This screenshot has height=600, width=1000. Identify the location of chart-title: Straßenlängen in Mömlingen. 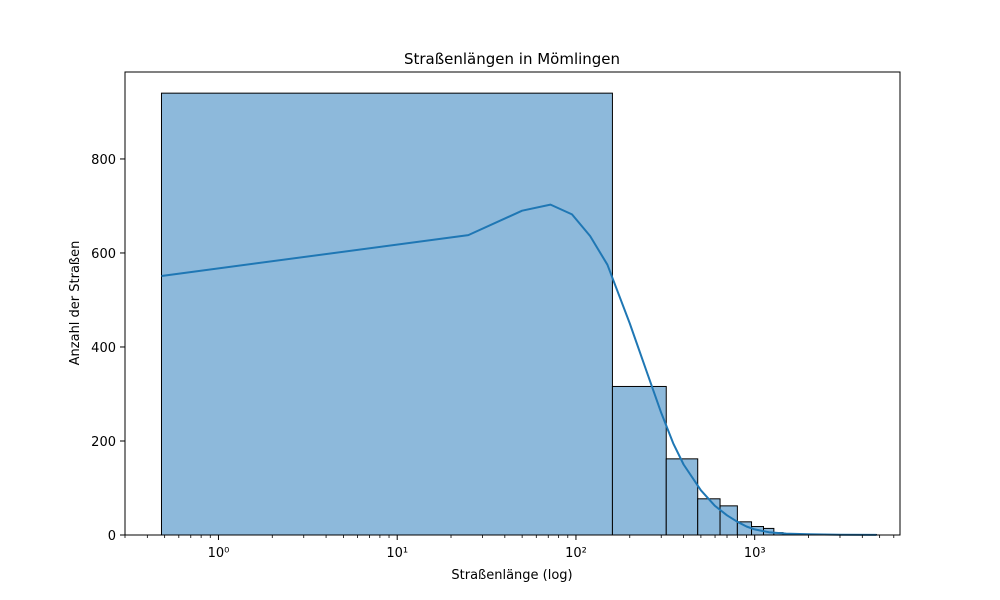
(512, 59).